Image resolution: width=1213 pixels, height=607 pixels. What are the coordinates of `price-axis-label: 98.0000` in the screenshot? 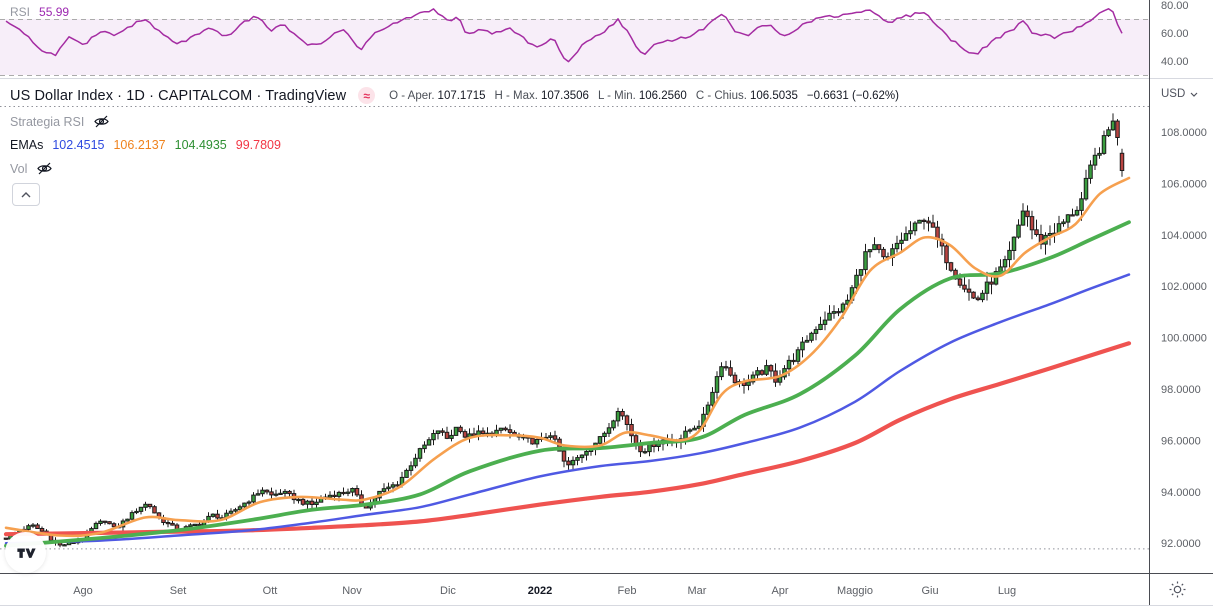 It's located at (1181, 390).